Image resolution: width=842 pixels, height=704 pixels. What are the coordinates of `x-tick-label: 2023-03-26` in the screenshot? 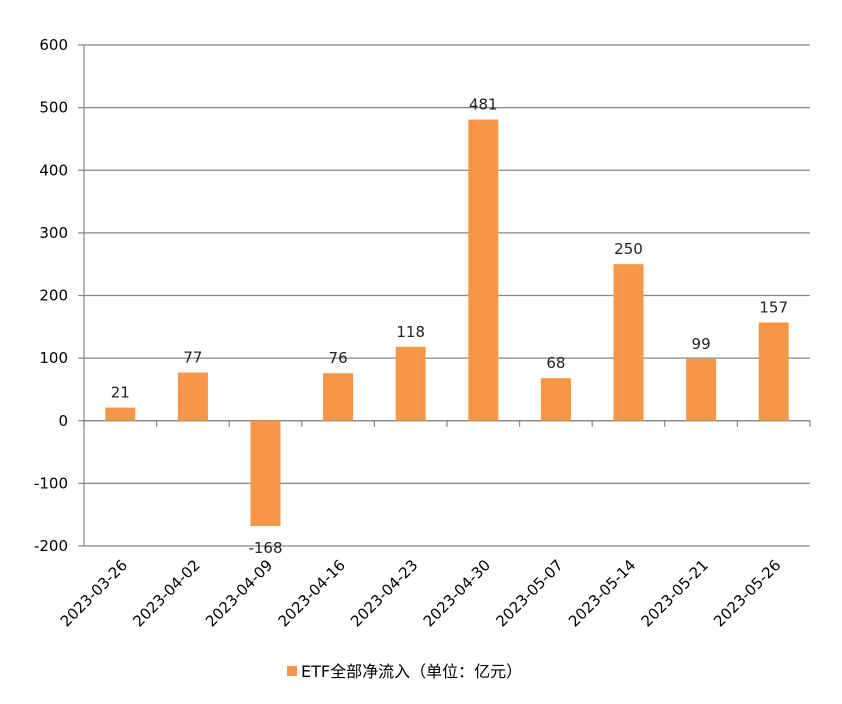 It's located at (94, 593).